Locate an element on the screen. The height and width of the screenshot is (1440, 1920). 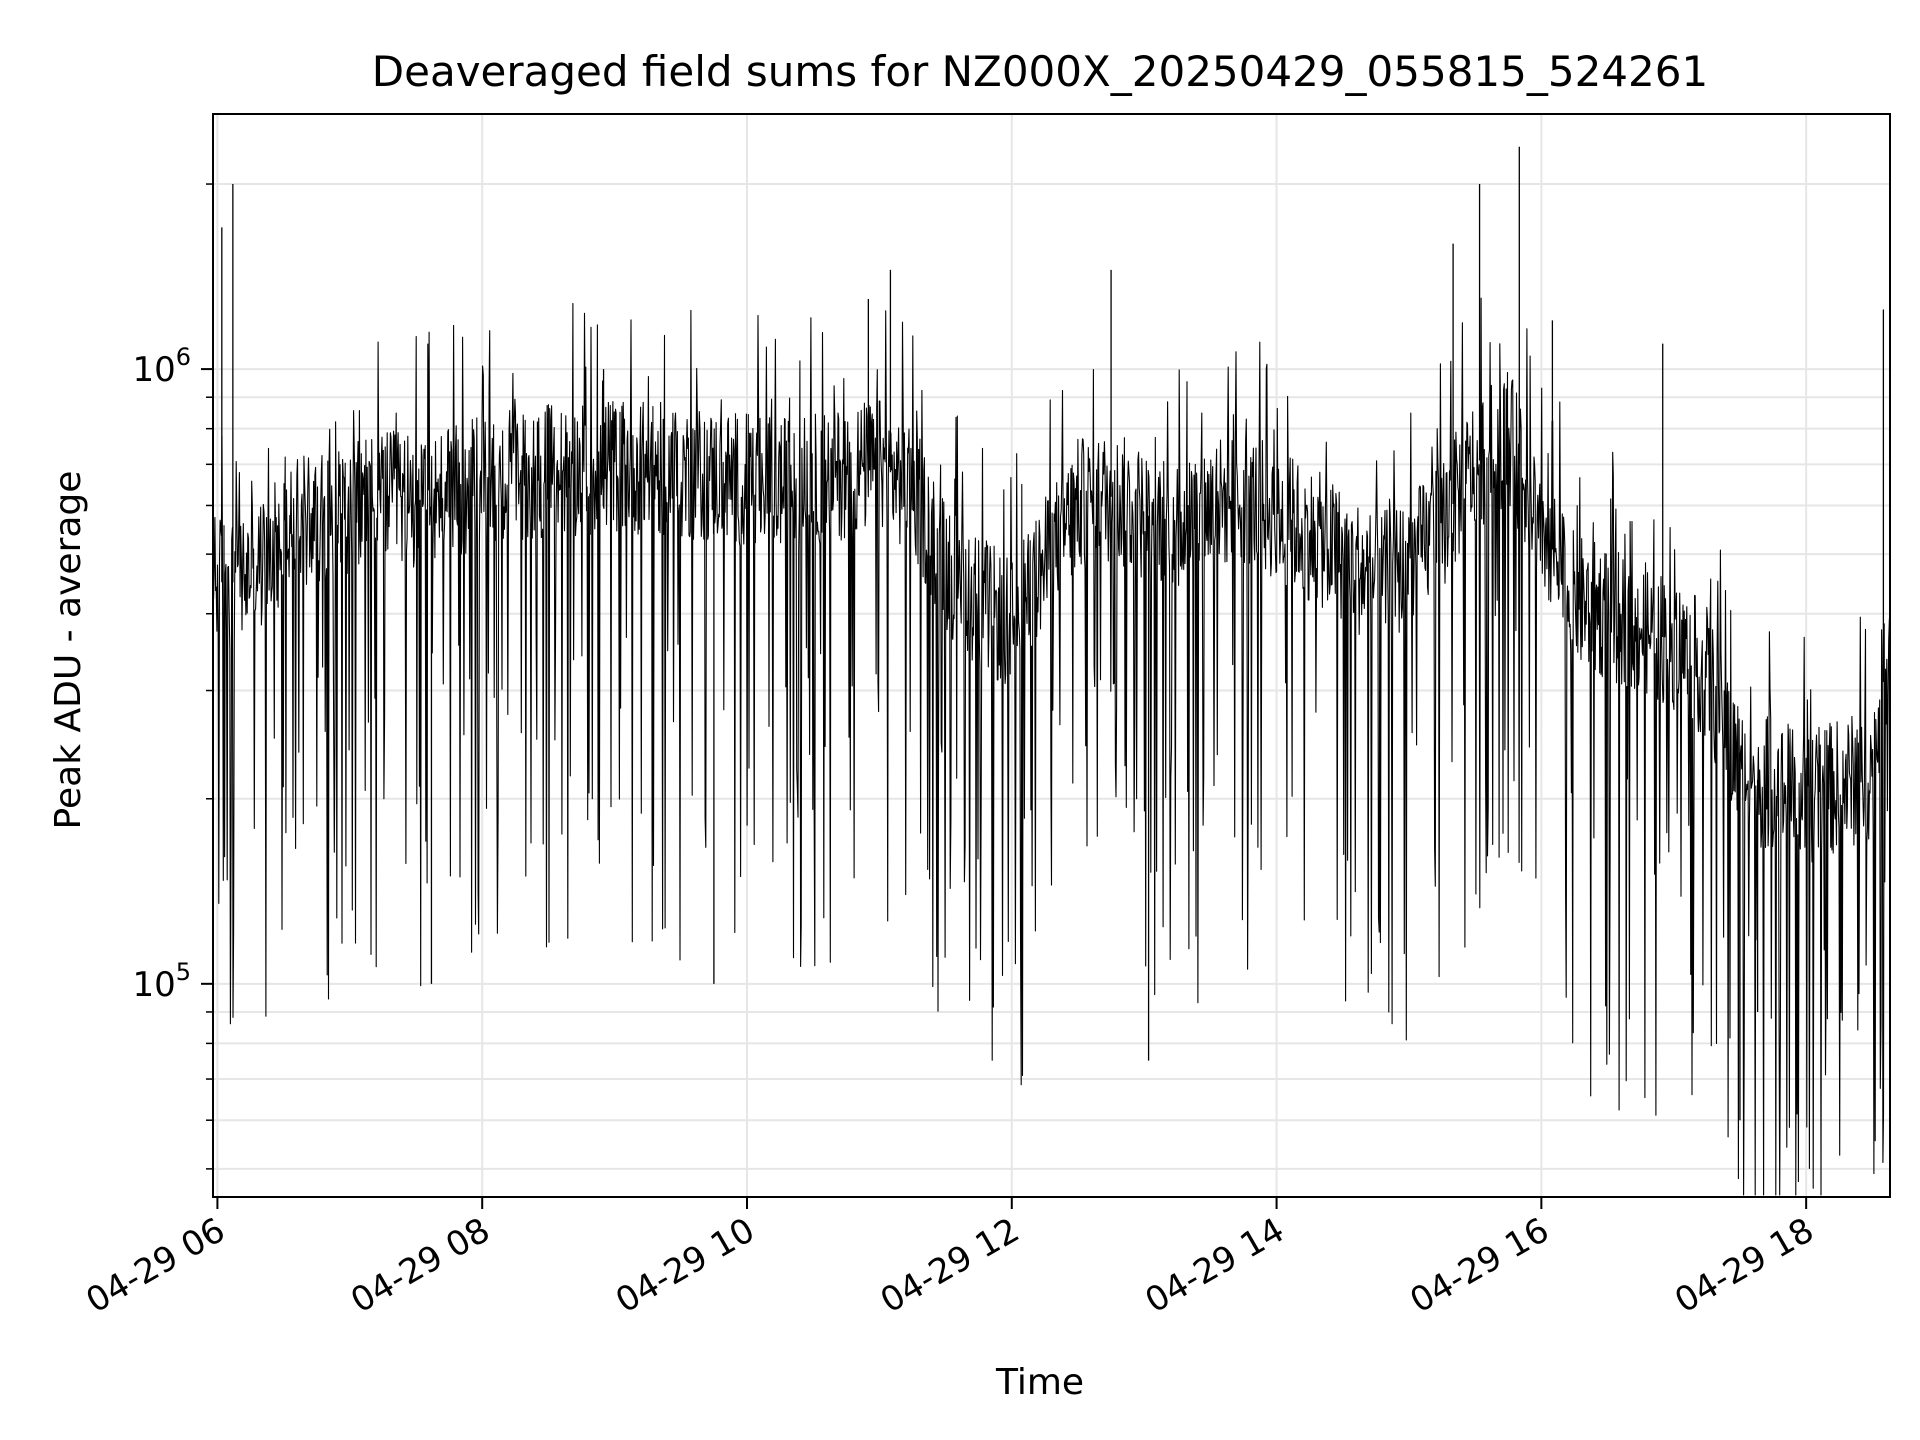
y-tick-label: 10⁵ is located at coordinates (161, 981).